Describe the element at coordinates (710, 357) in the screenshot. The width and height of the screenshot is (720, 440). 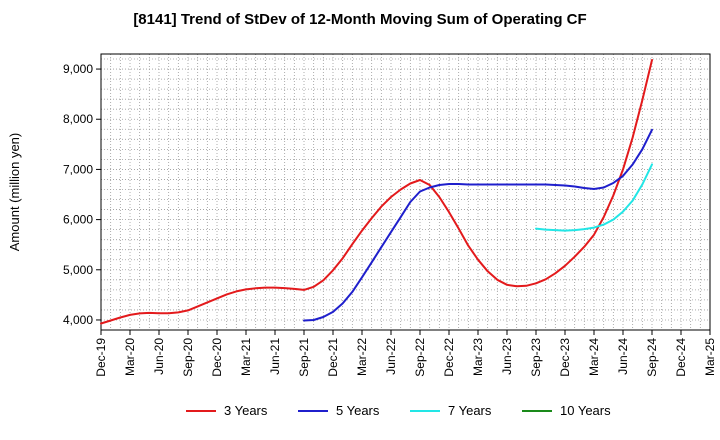
I see `x-tick-label: Mar-25` at that location.